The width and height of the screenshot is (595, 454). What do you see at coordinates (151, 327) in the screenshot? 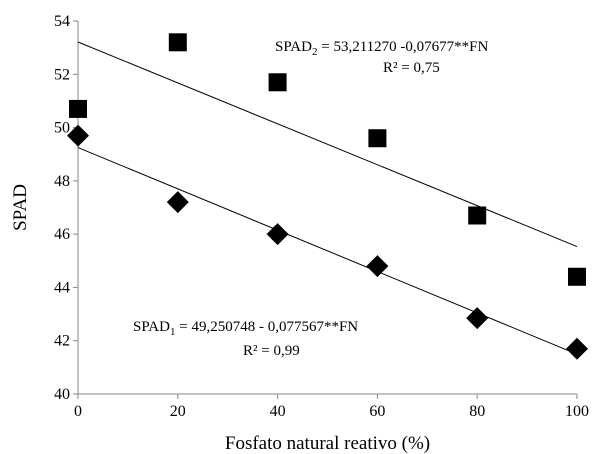
I see `equation-spad1-lhs: SPAD` at bounding box center [151, 327].